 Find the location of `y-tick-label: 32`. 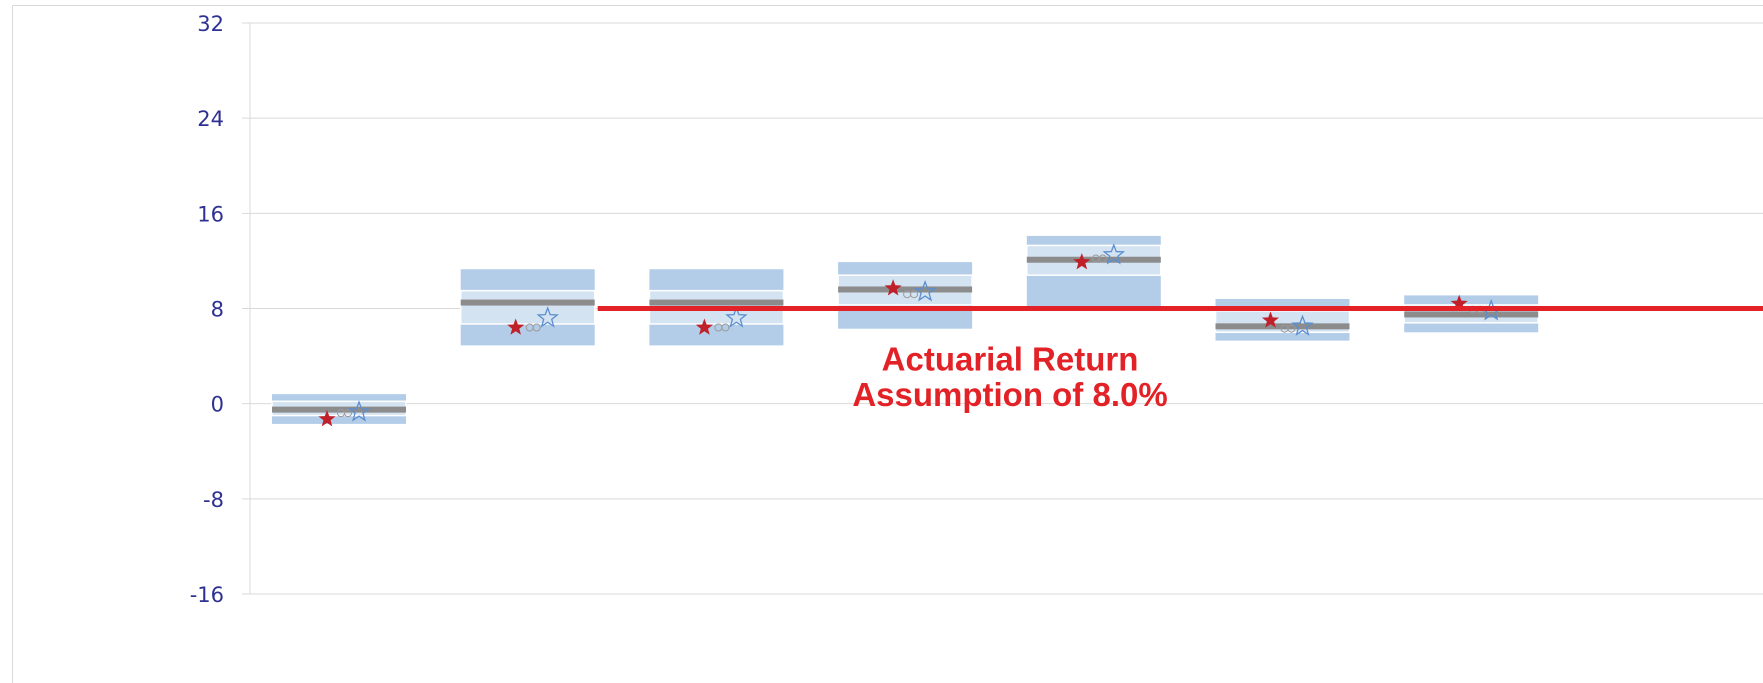

y-tick-label: 32 is located at coordinates (210, 24).